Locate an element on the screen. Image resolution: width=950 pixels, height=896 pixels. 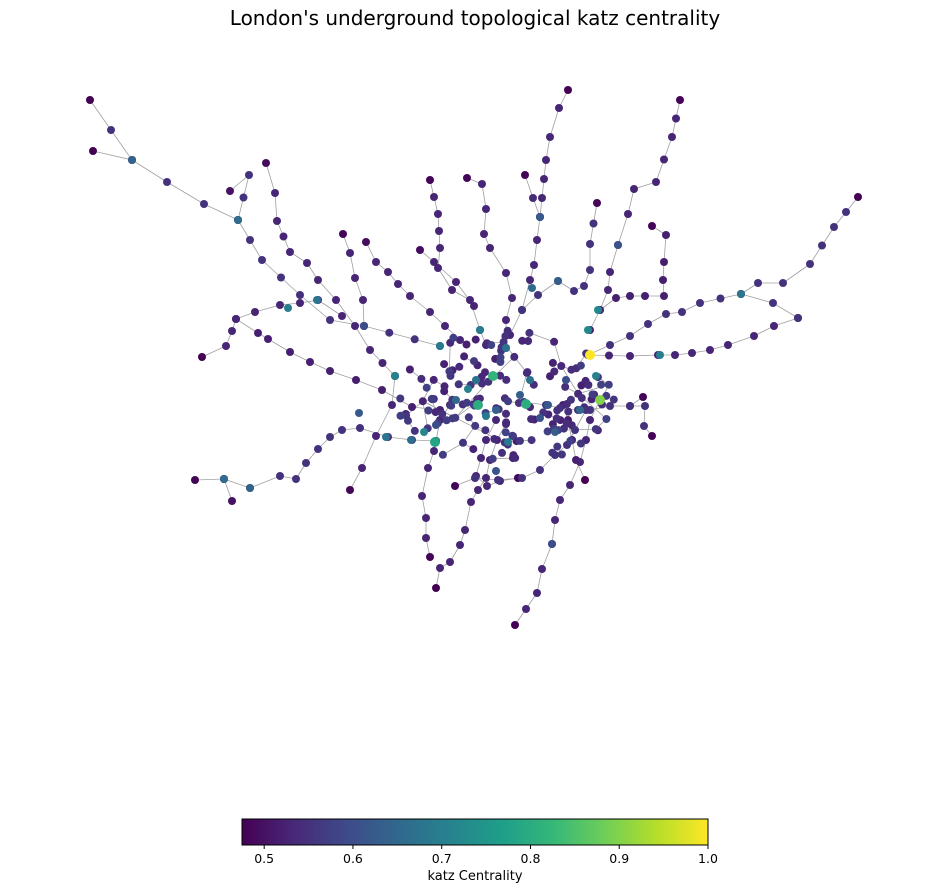
colorbar-gradient is located at coordinates (475, 832).